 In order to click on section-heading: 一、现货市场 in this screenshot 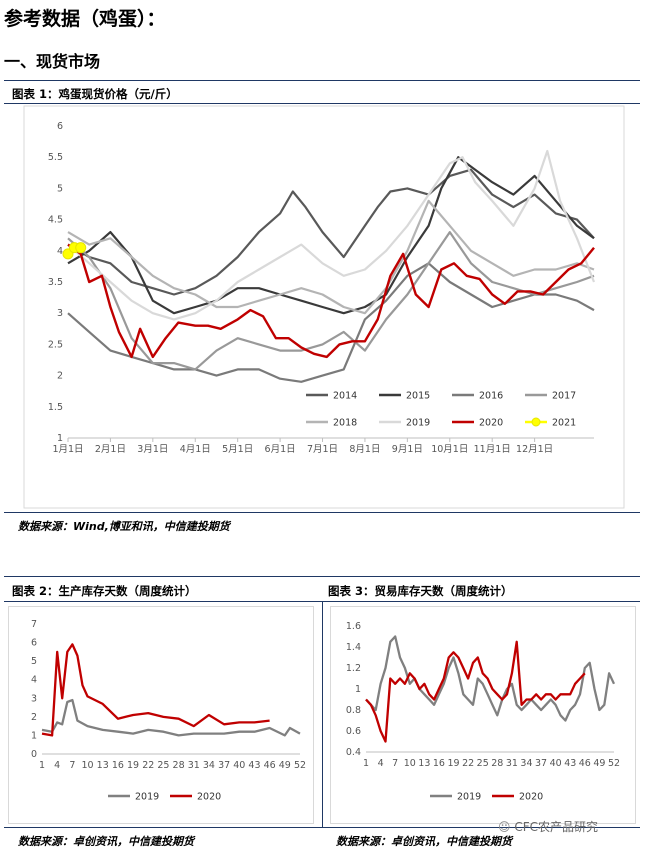, I will do `click(52, 61)`.